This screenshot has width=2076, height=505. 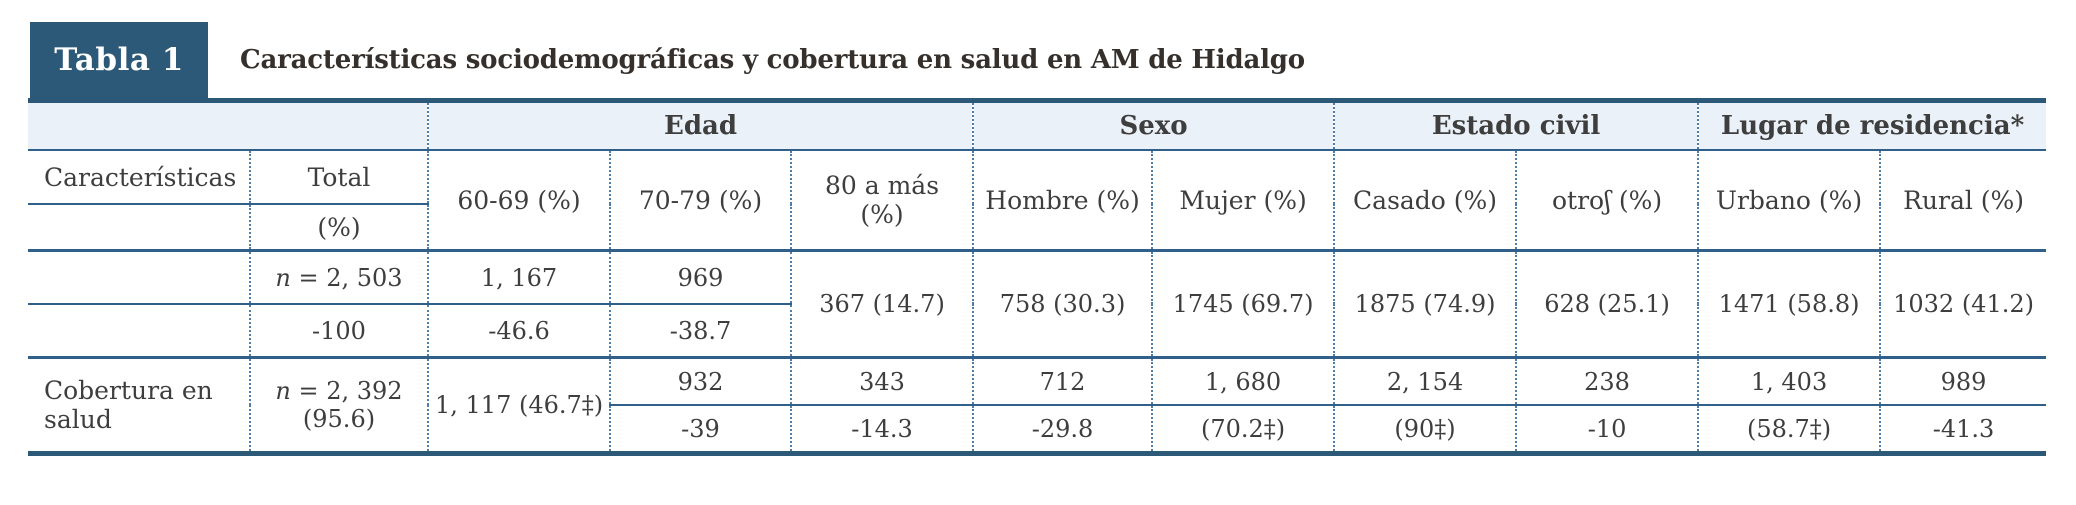 I want to click on cell-r1-60-69-pct: -46.6, so click(x=518, y=331).